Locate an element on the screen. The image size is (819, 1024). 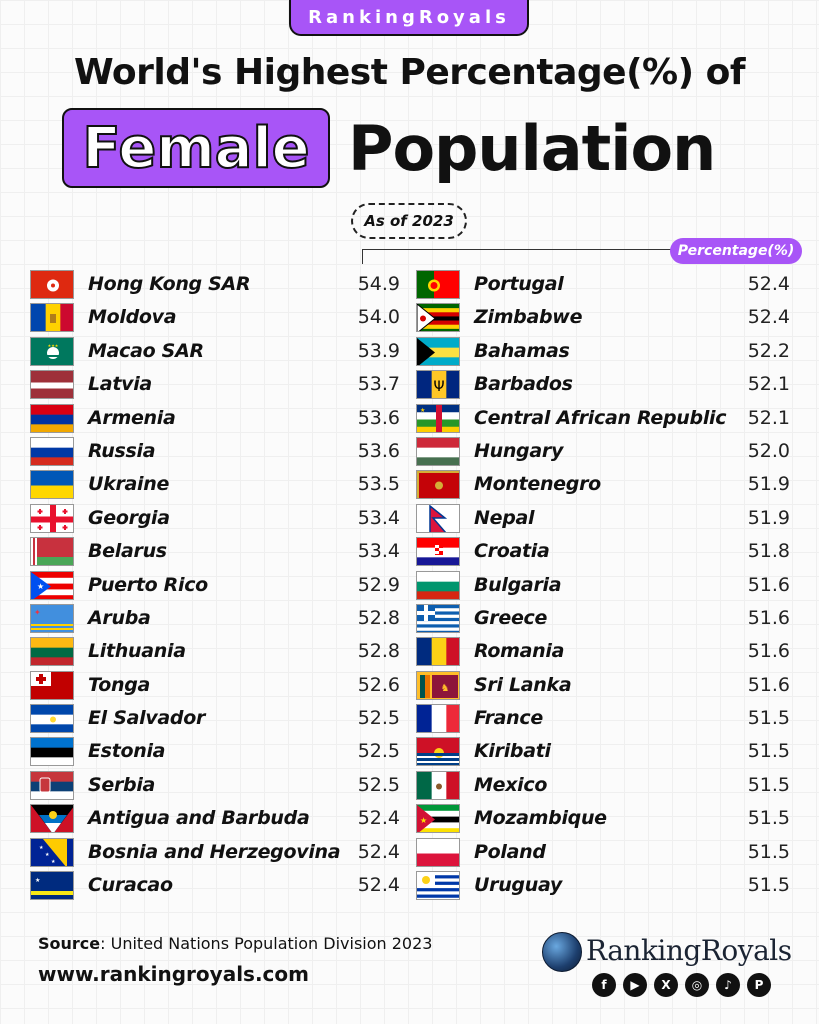
table-row: ★ ★ ★ Bosnia and Herzegovina 52.4 is located at coordinates (215, 852).